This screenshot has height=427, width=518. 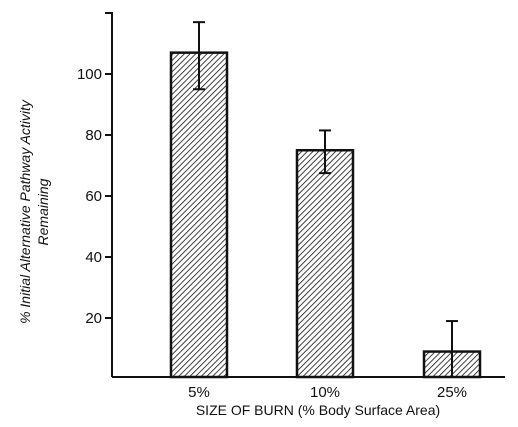 I want to click on y-tick-label: 60, so click(x=93, y=196).